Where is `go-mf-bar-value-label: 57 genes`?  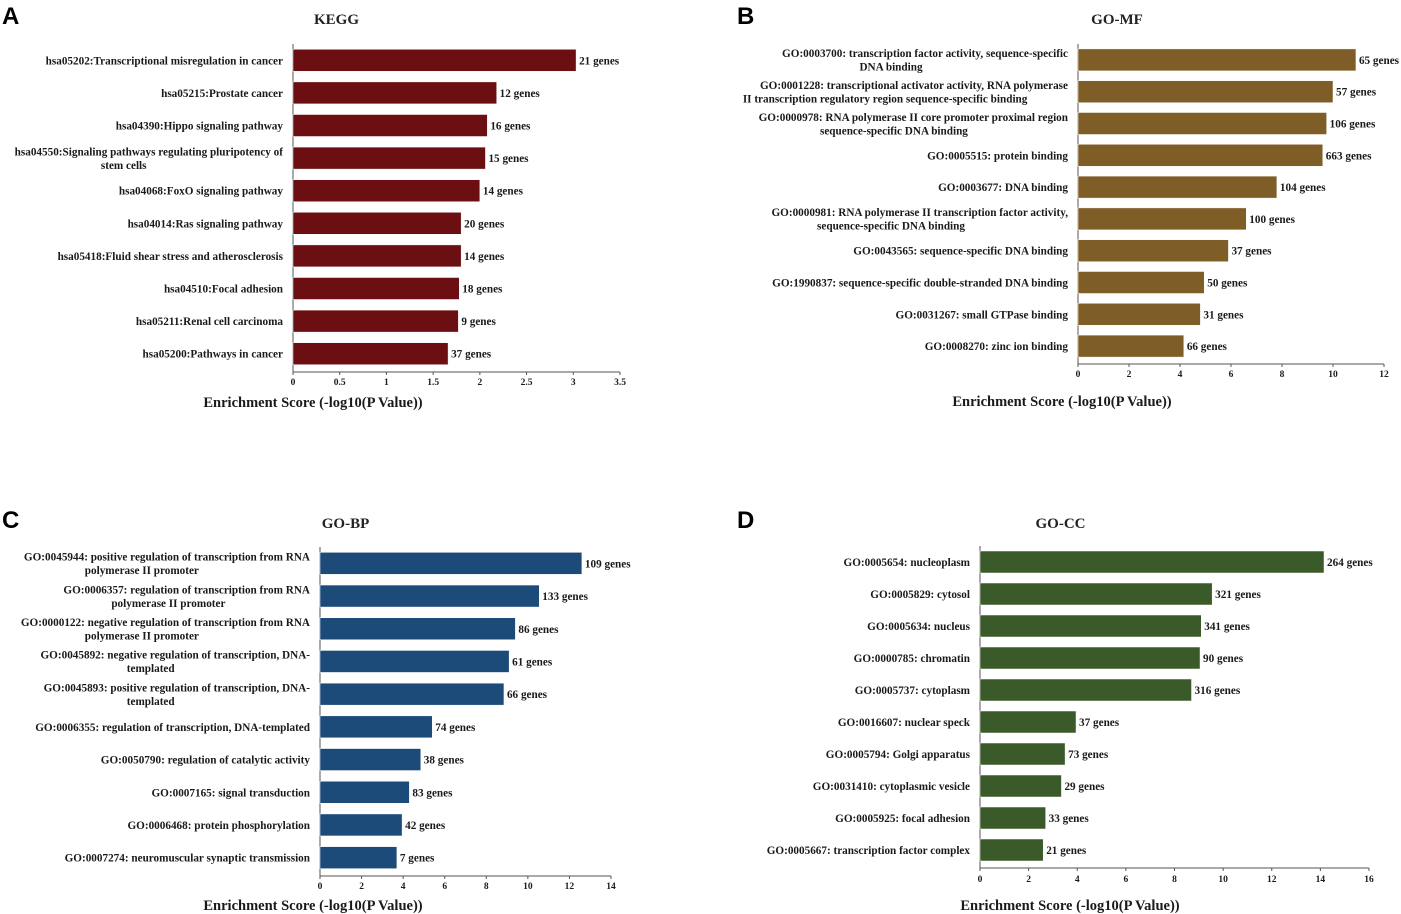 go-mf-bar-value-label: 57 genes is located at coordinates (1356, 93).